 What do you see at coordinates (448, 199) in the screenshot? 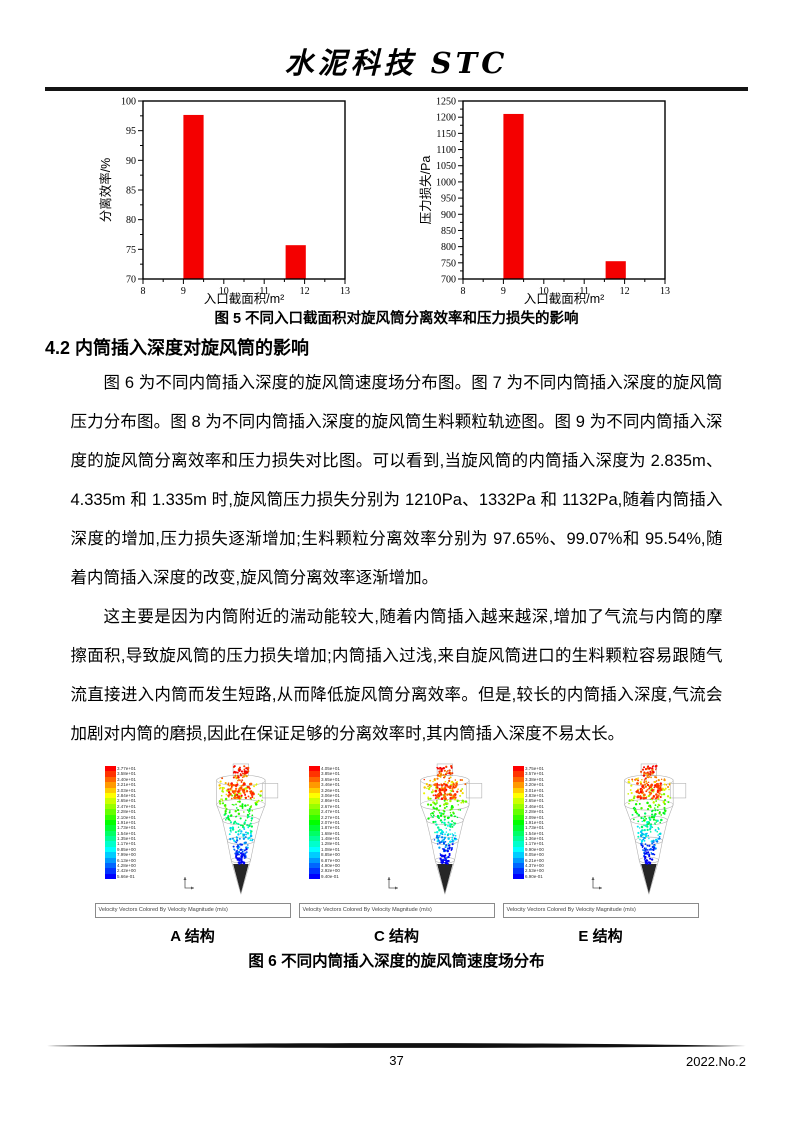
I see `svg-text: 950` at bounding box center [448, 199].